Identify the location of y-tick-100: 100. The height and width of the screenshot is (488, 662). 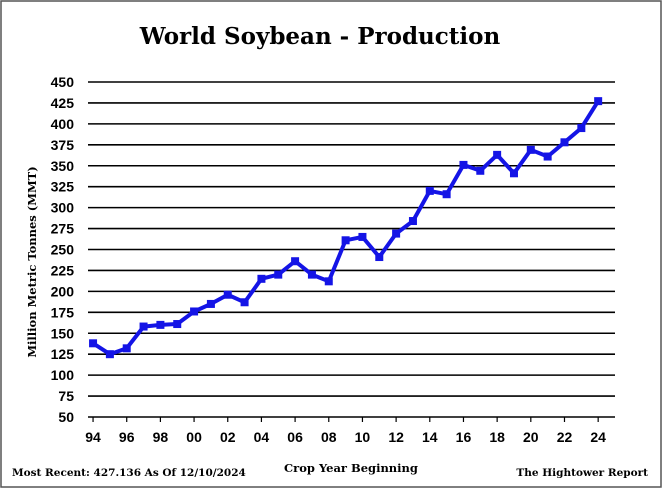
(63, 375).